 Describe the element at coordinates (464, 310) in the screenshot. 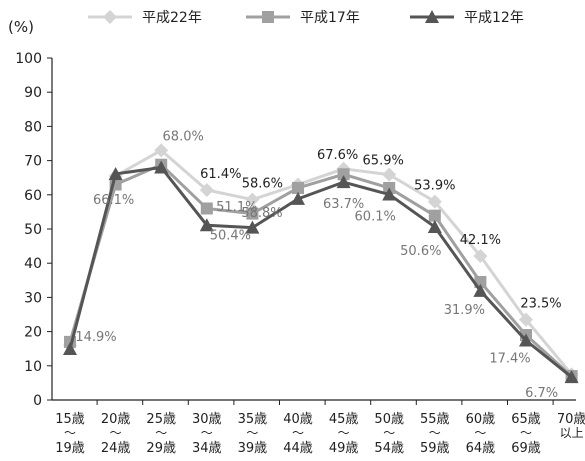

I see `data-label: 31.9%` at that location.